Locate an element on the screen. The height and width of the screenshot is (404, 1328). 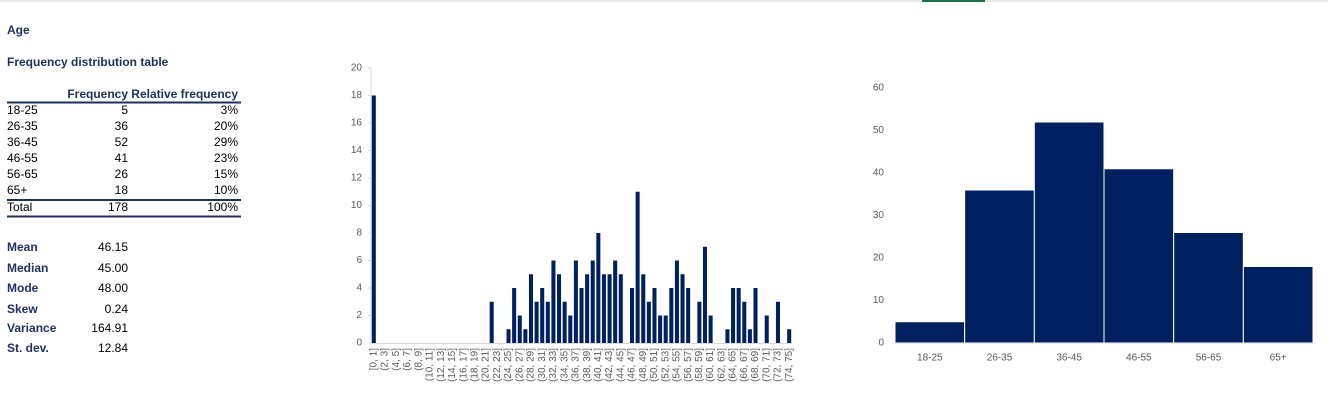
x-tick-label: (48, 49] is located at coordinates (643, 365).